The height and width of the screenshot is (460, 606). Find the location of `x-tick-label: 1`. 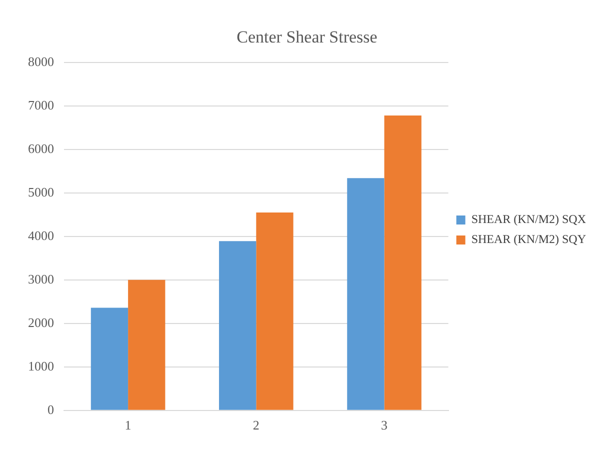

x-tick-label: 1 is located at coordinates (128, 425).